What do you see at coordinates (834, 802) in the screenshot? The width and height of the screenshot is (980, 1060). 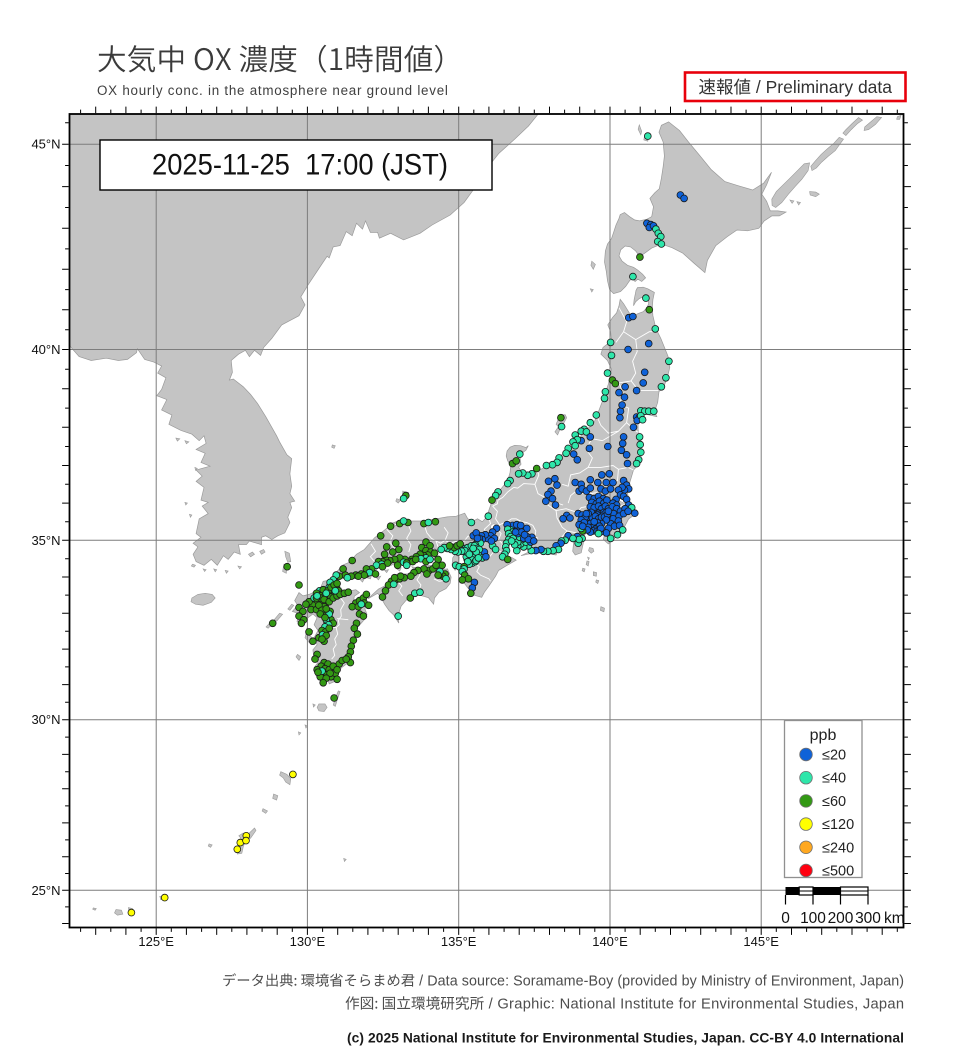 I see `svg-text: ≤60` at bounding box center [834, 802].